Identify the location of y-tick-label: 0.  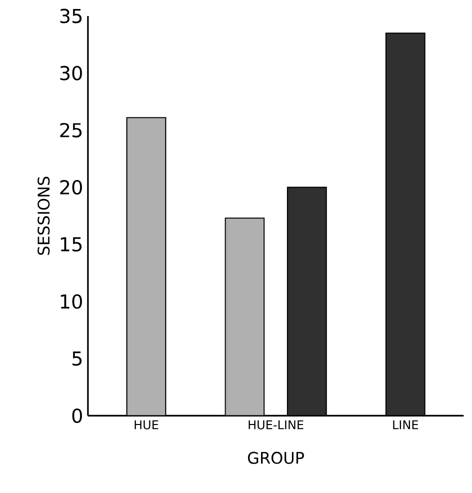
(77, 415).